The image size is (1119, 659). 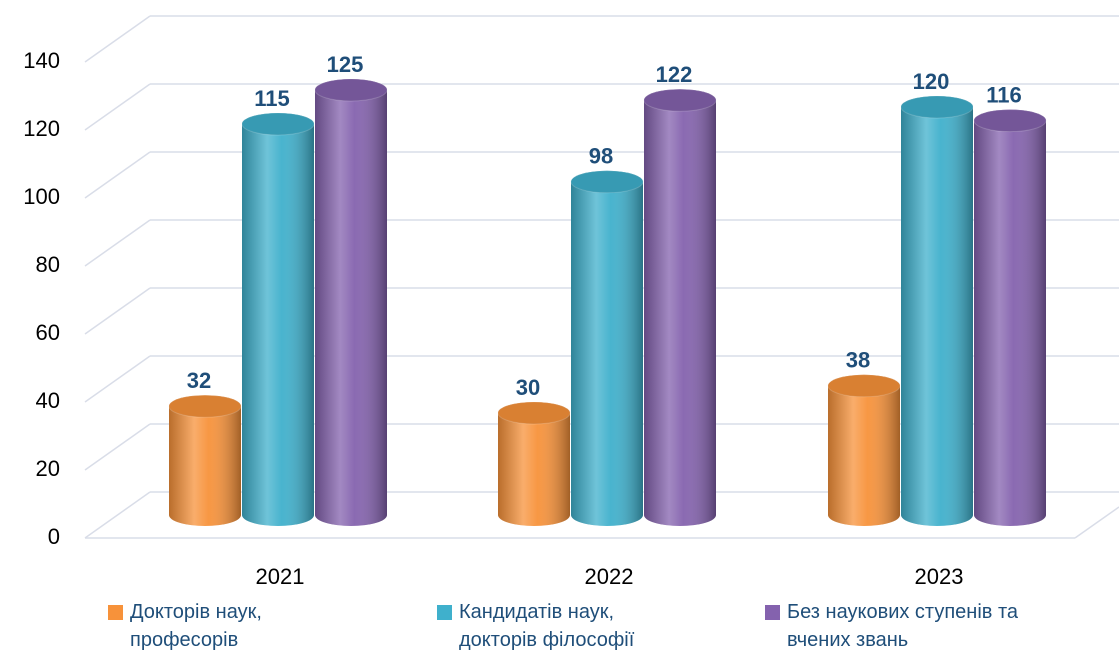 What do you see at coordinates (41, 196) in the screenshot?
I see `y-tick-label: 100` at bounding box center [41, 196].